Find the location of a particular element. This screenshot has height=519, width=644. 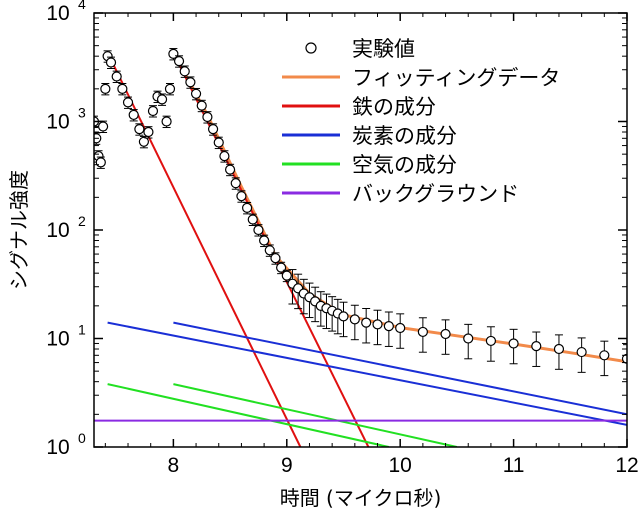

y-tick-exponent-3: 3 is located at coordinates (82, 113).